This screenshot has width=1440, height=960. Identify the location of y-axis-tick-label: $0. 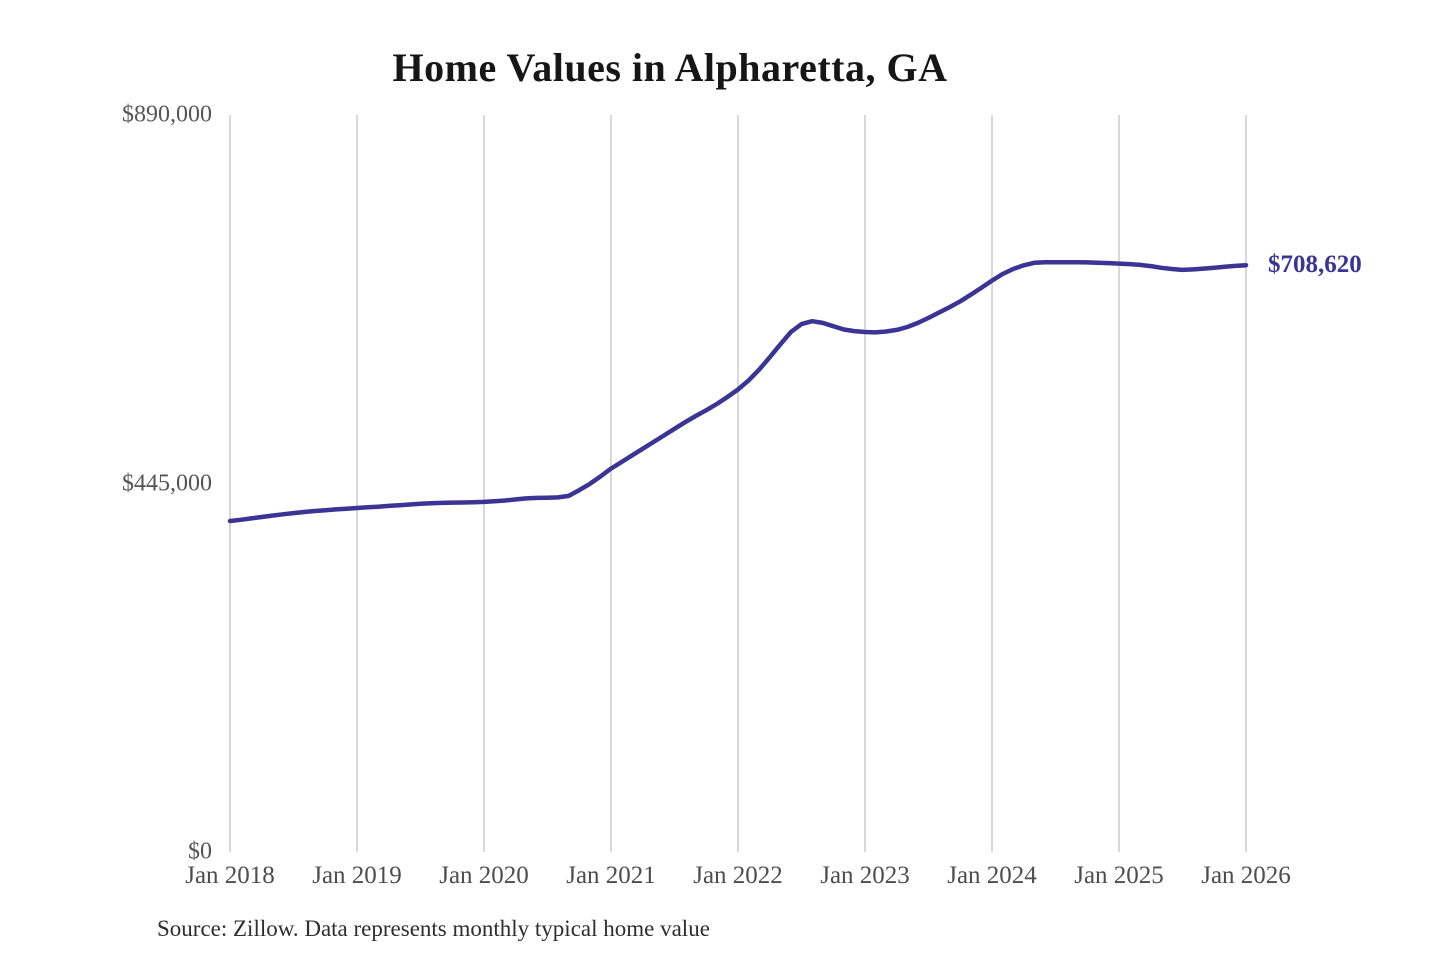
(200, 851).